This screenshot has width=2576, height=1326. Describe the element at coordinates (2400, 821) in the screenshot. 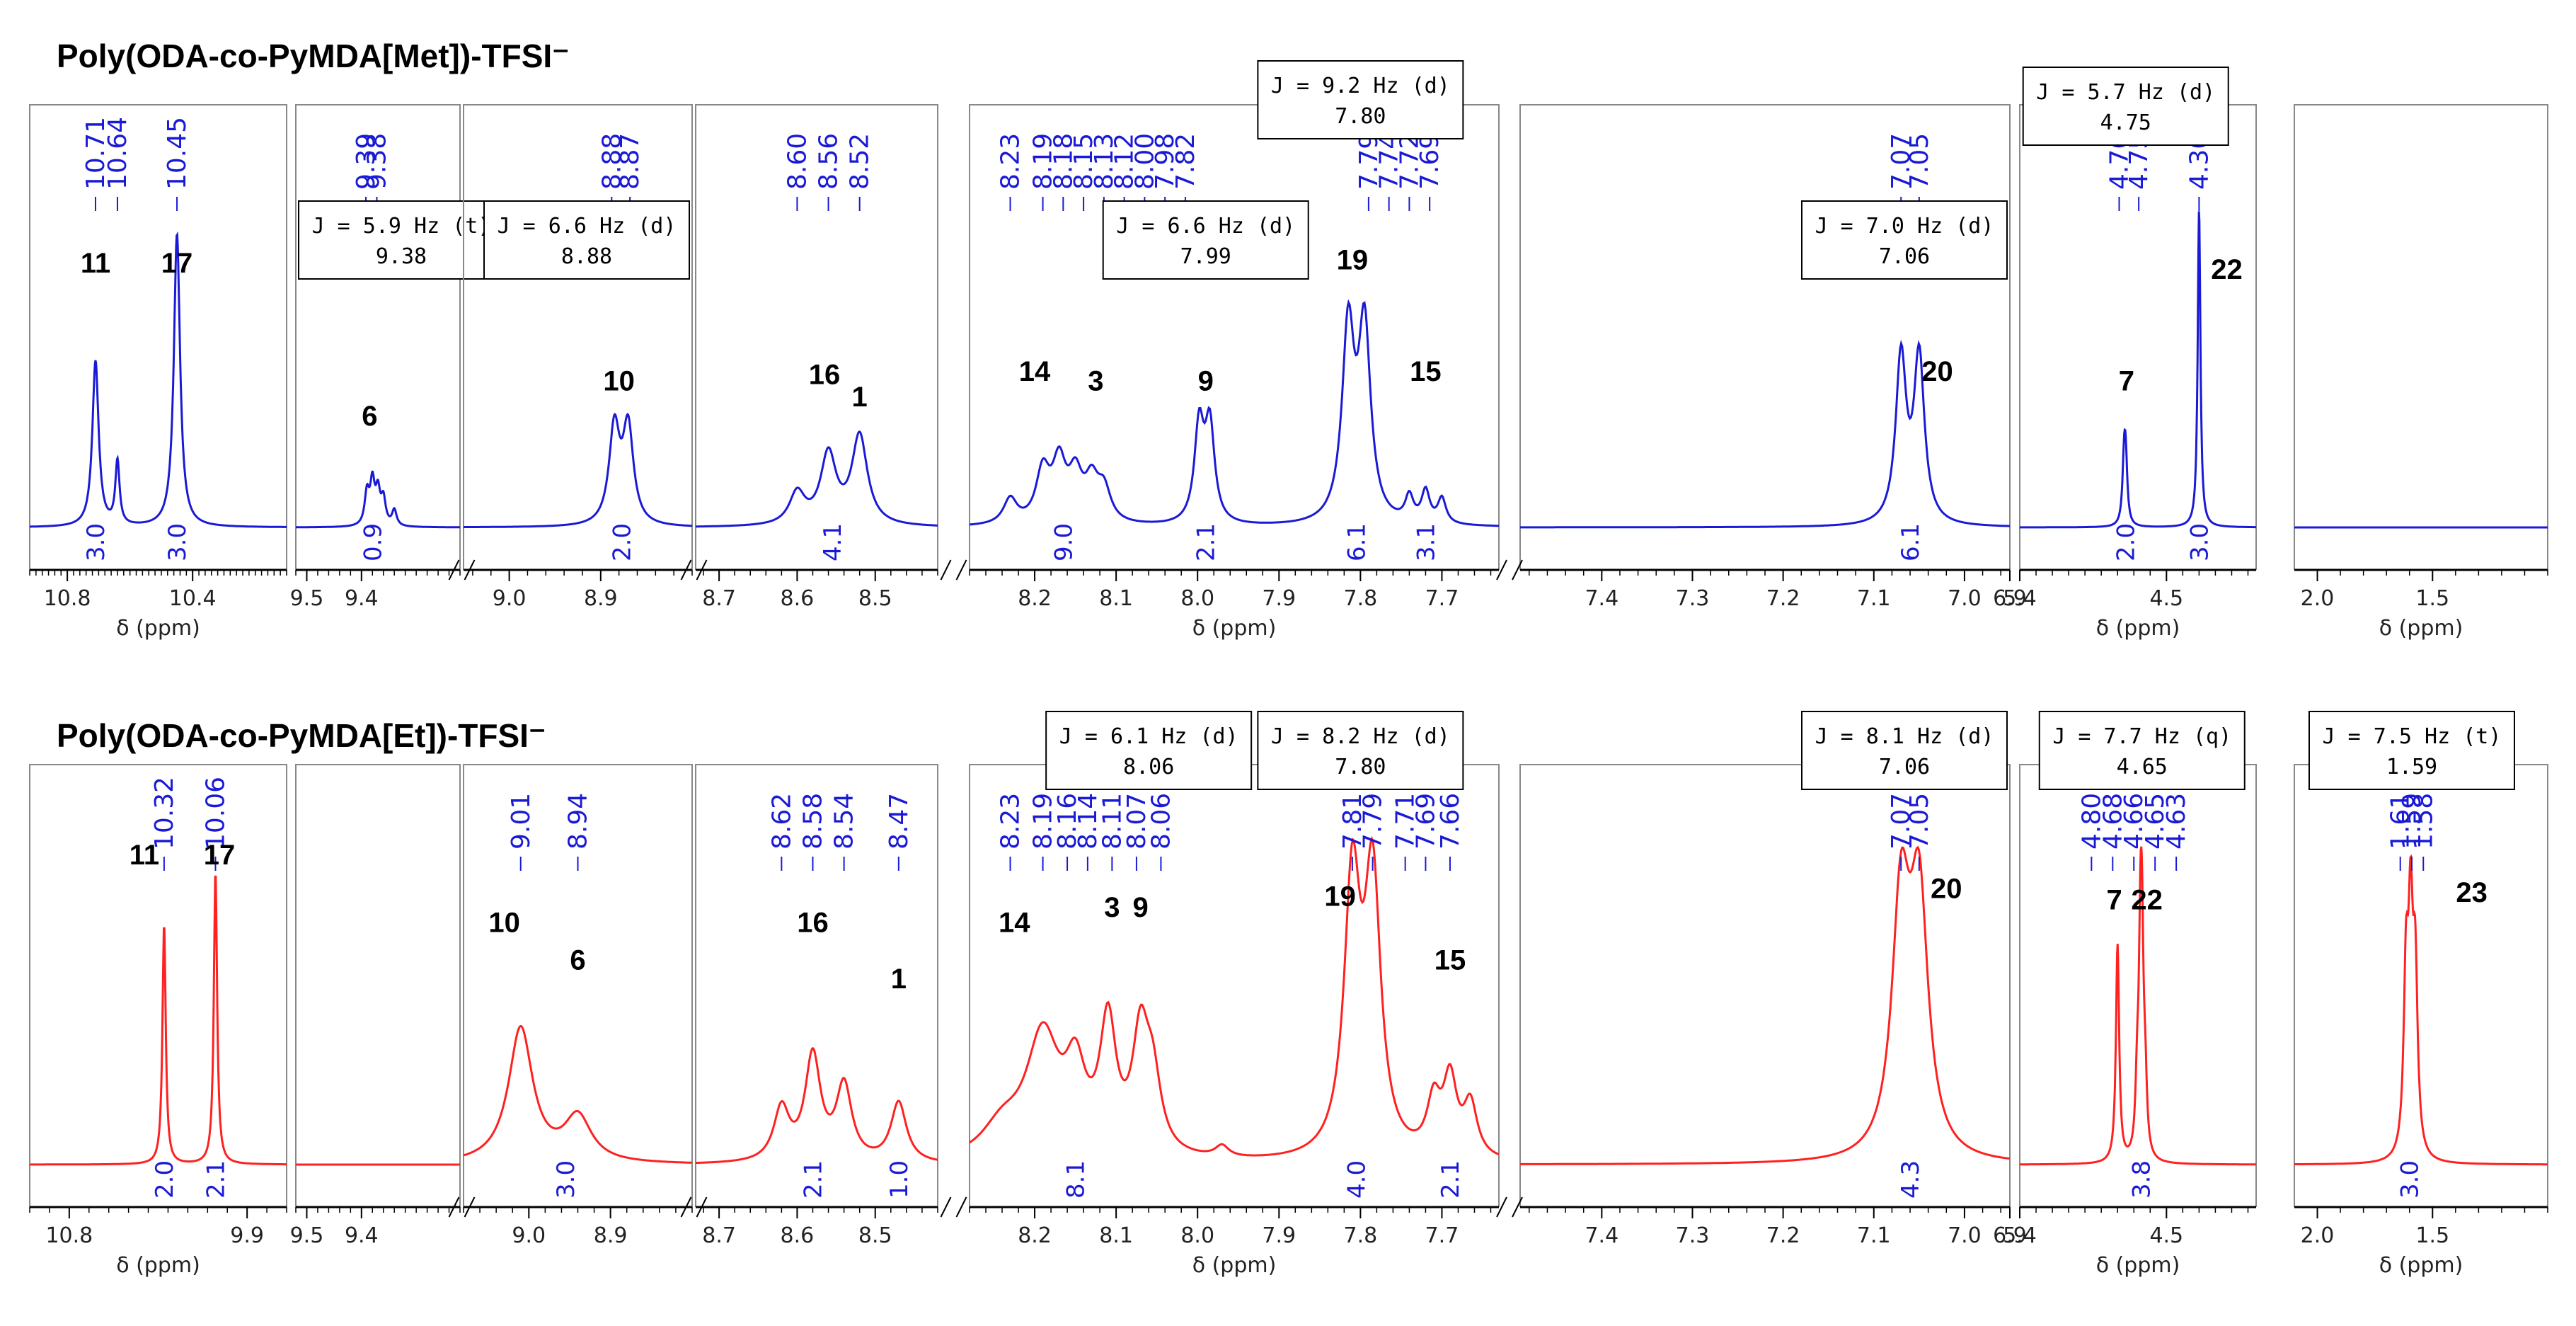

I see `peak-label: 1.61` at that location.